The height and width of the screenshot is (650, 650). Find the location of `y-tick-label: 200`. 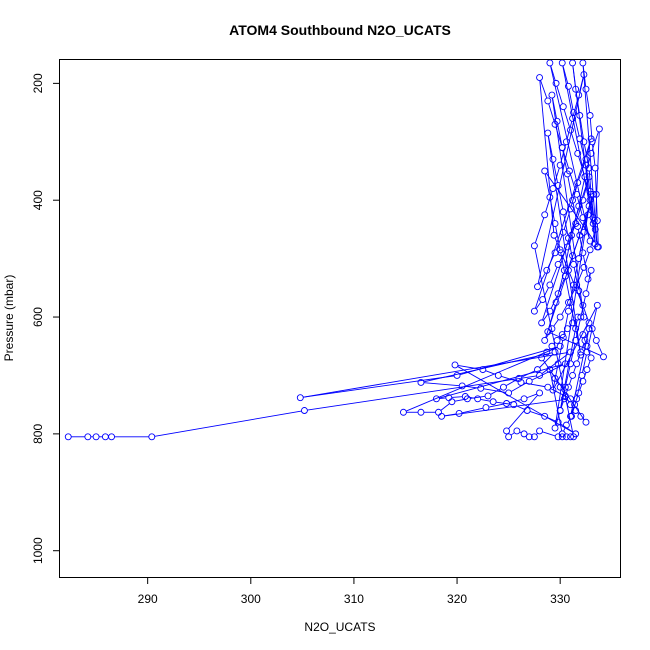

y-tick-label: 200 is located at coordinates (38, 83).